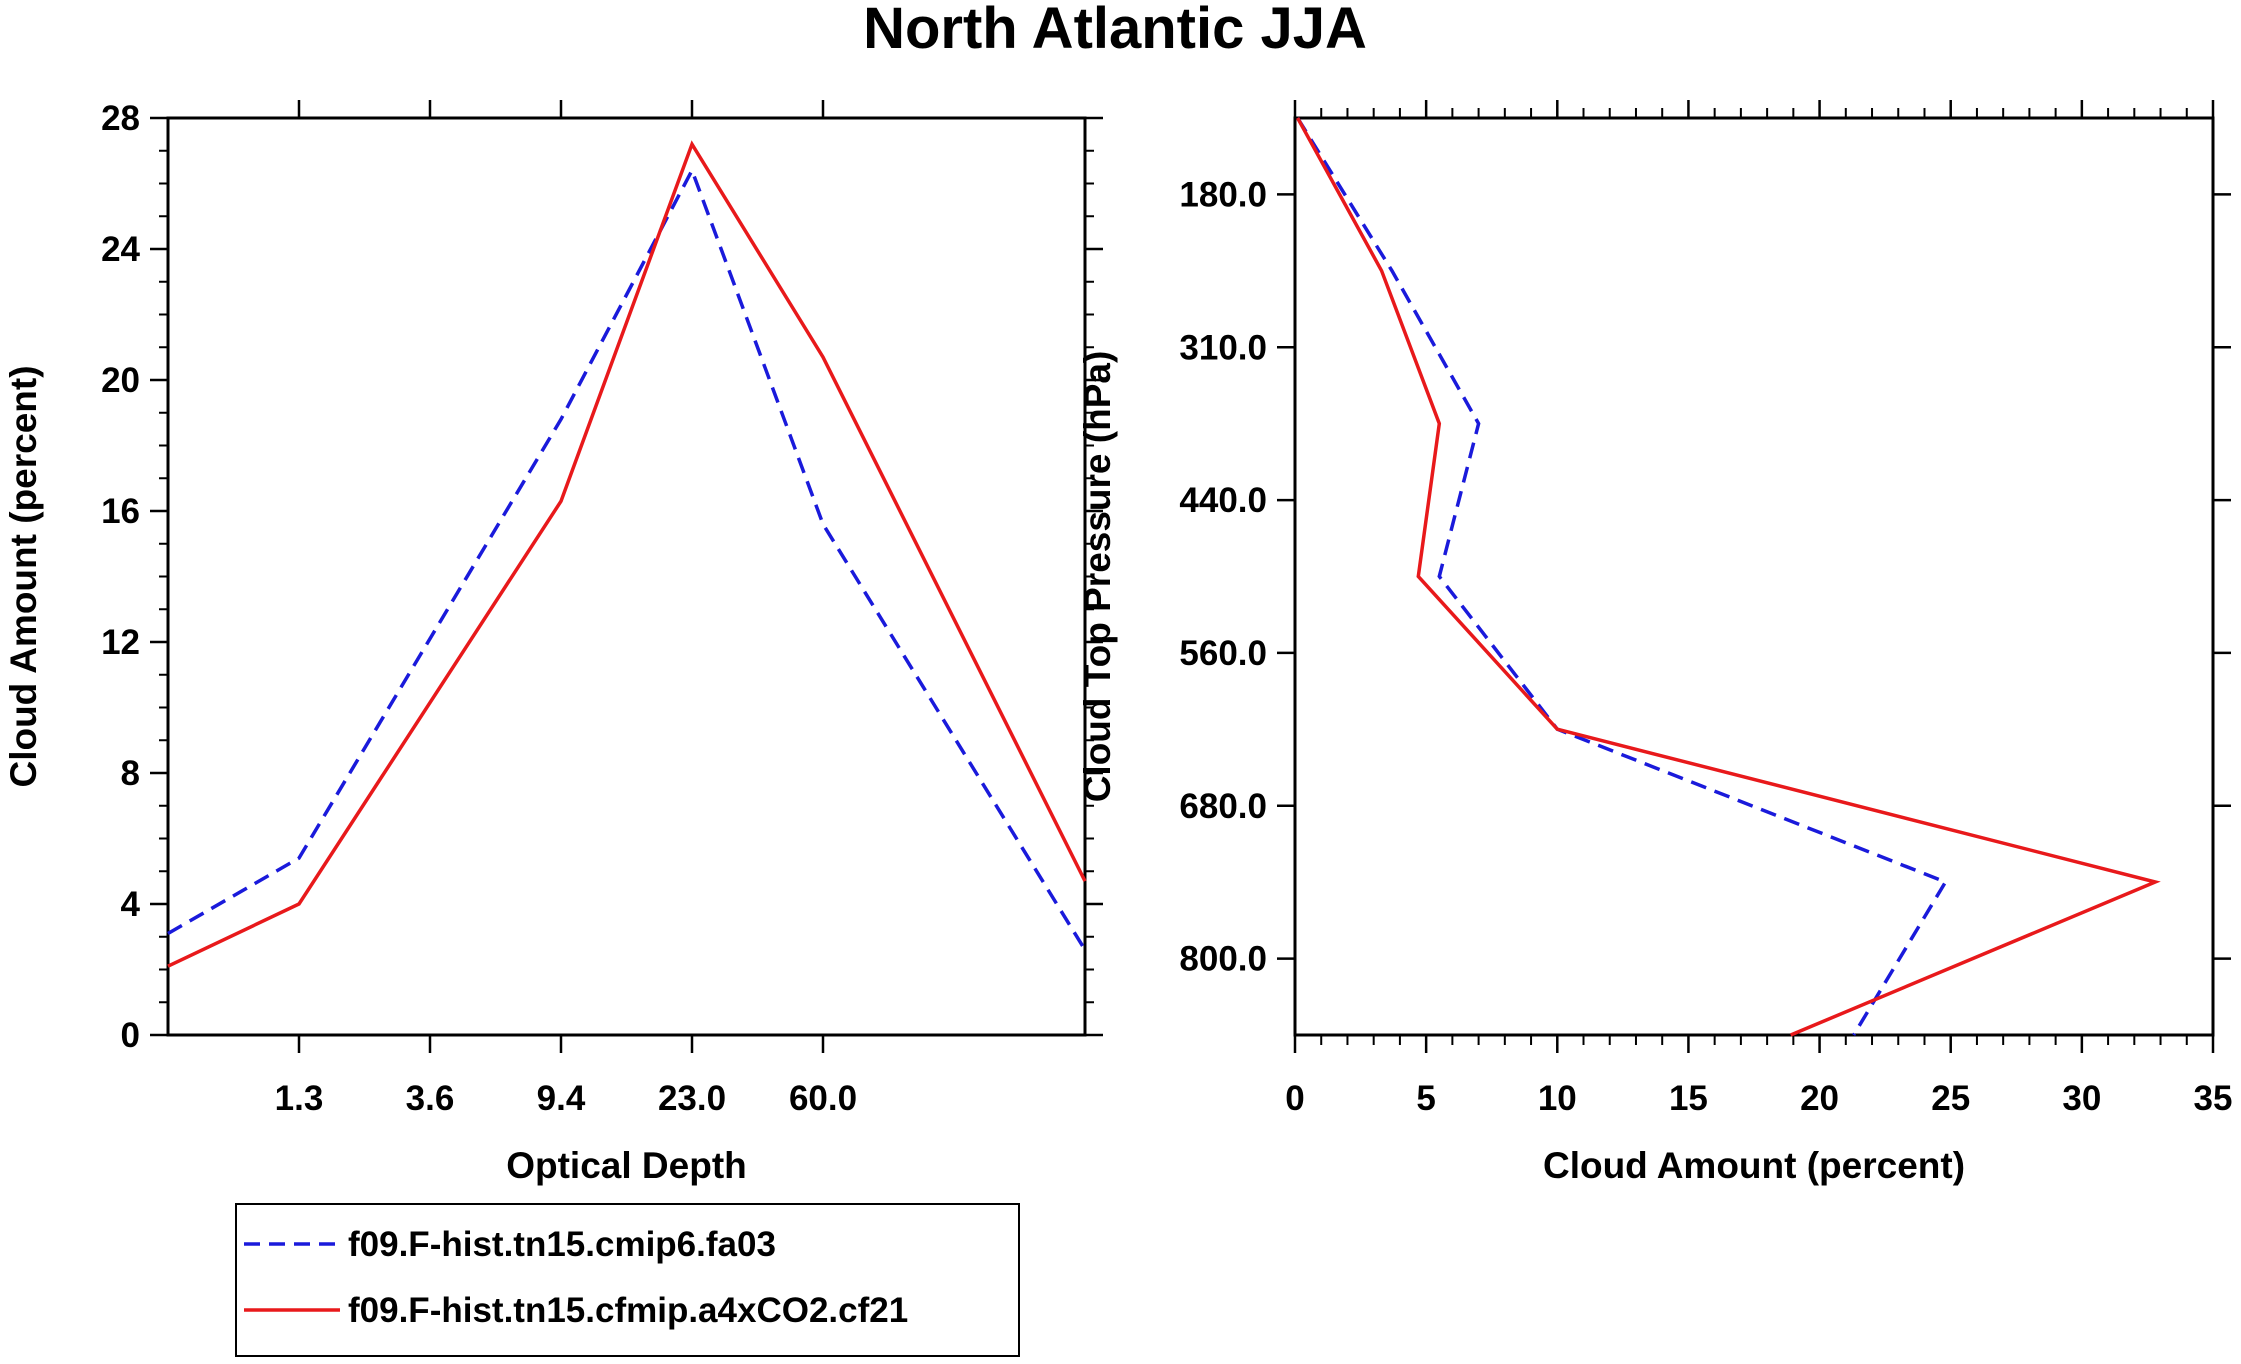  Describe the element at coordinates (1557, 1098) in the screenshot. I see `right-x-tick-label: 10` at that location.